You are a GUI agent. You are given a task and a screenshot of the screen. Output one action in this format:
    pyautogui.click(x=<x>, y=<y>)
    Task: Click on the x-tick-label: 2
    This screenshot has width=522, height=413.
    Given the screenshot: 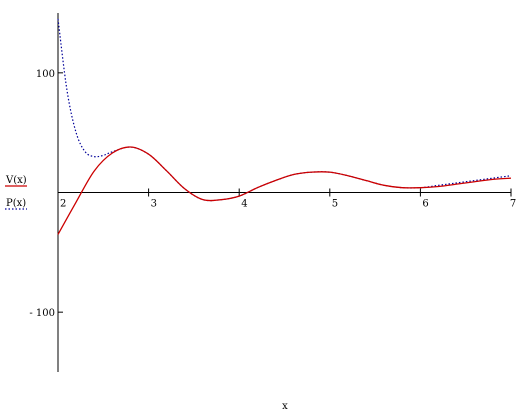 What is the action you would take?
    pyautogui.click(x=63, y=204)
    